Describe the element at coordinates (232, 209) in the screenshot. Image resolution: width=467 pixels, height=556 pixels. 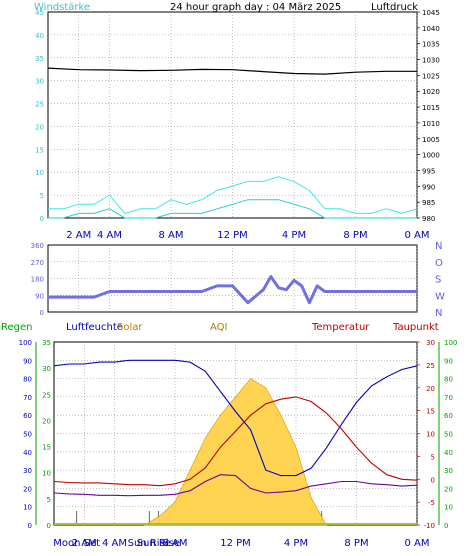
I see `wind-series` at that location.